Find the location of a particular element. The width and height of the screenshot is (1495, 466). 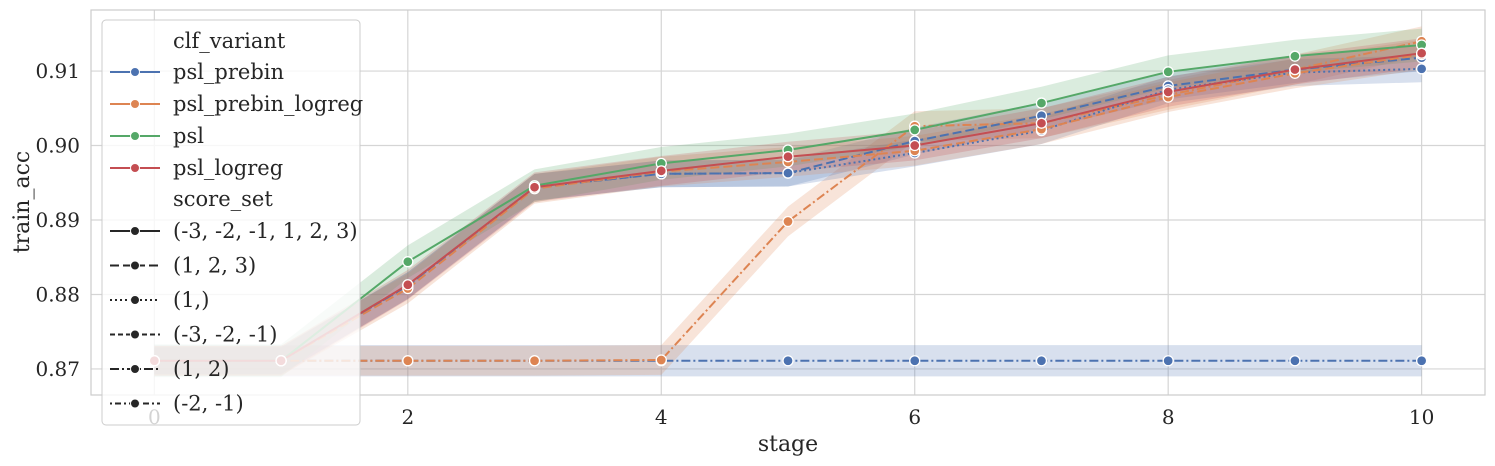

x-tick-label: 2 is located at coordinates (407, 417).